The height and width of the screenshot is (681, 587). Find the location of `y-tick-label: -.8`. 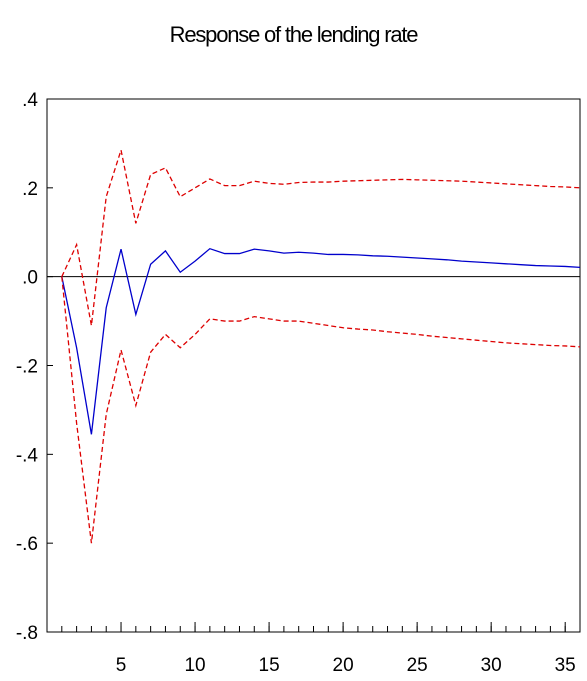

y-tick-label: -.8 is located at coordinates (27, 633).